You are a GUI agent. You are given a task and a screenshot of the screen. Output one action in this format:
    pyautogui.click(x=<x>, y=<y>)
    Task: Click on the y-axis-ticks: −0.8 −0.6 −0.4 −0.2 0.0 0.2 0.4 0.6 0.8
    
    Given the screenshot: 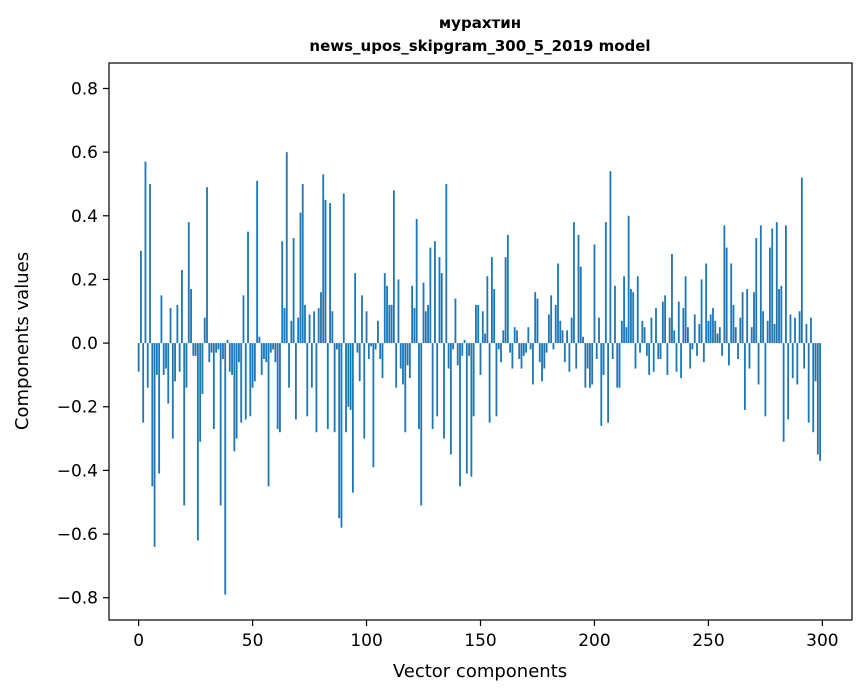 What is the action you would take?
    pyautogui.click(x=83, y=344)
    